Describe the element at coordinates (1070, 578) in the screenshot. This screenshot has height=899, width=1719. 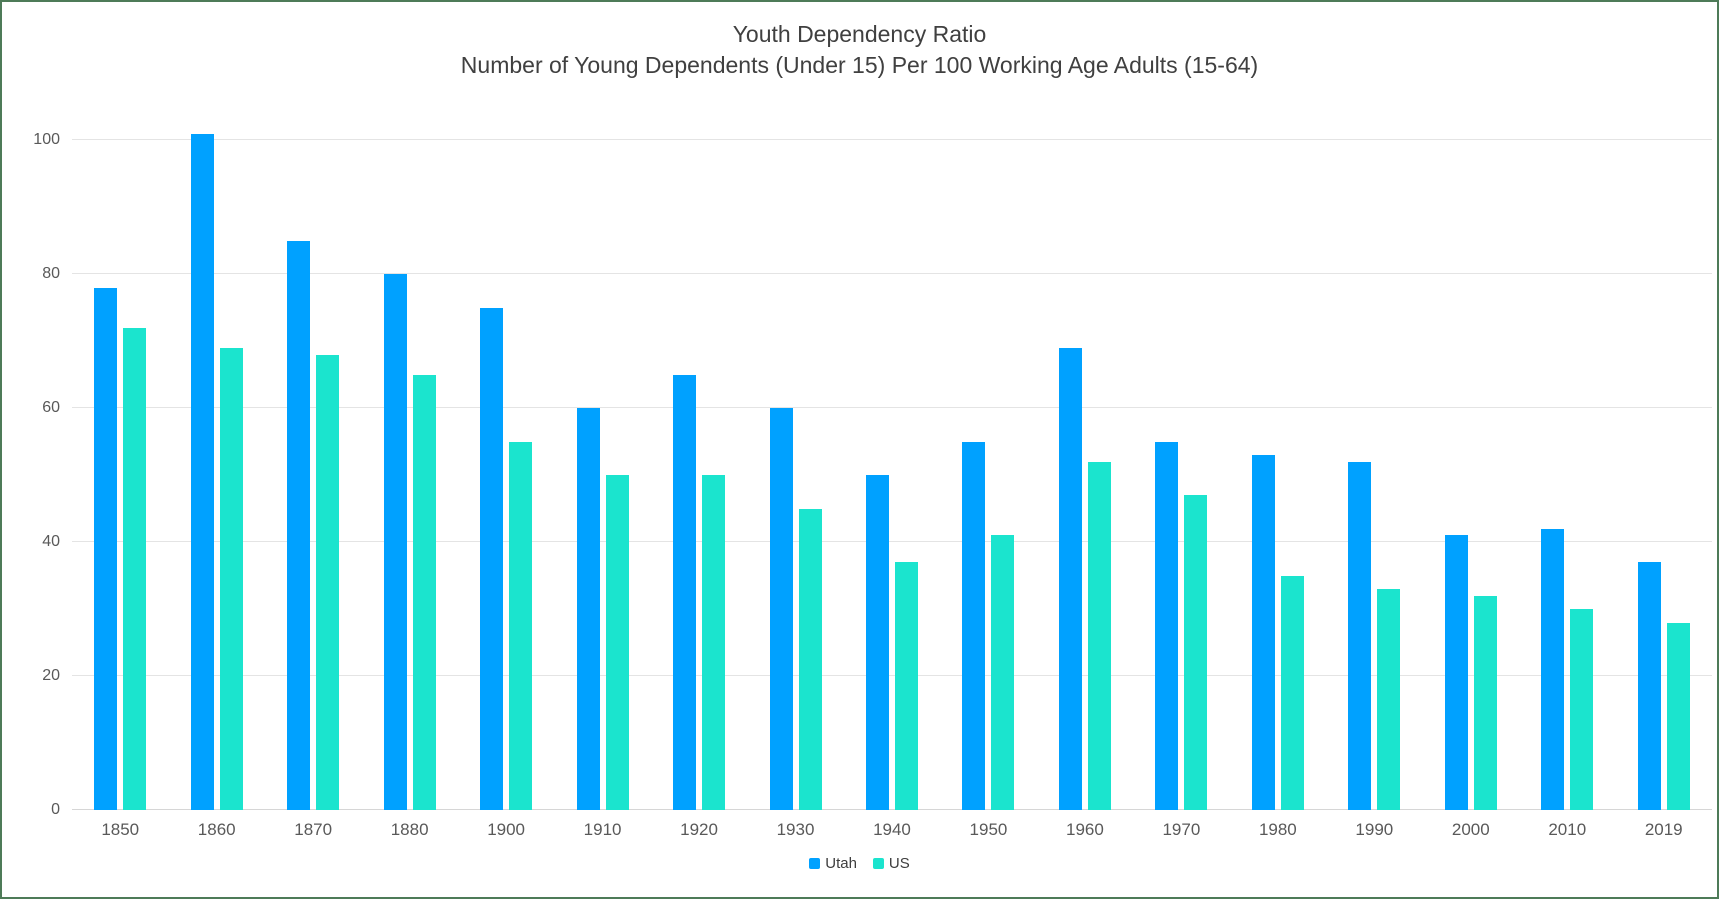
I see `bar-utah-1960` at that location.